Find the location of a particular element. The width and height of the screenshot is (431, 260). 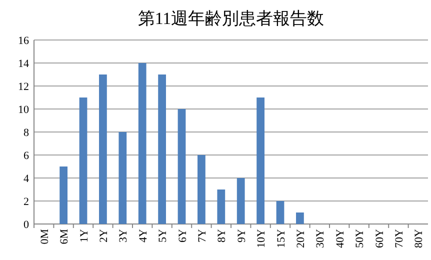

x-tick-label: 3Y is located at coordinates (124, 235).